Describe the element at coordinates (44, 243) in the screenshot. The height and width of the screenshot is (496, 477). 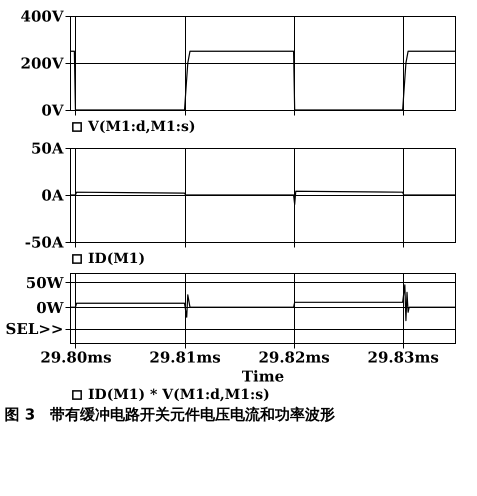
I see `y-tick-label: -50A` at that location.